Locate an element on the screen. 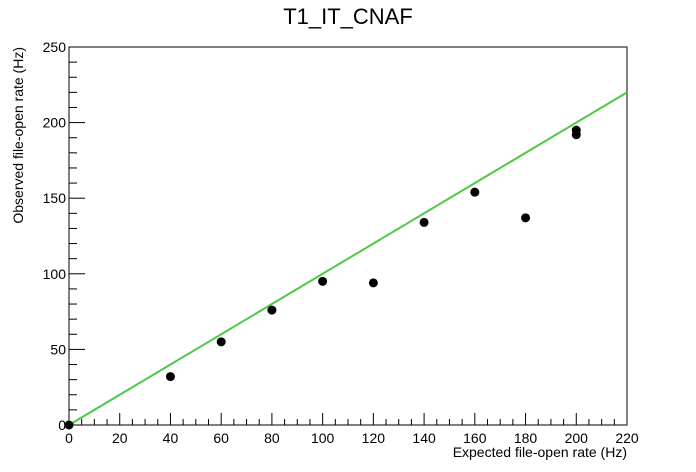 This screenshot has height=472, width=696. y-tick-label: 200 is located at coordinates (55, 123).